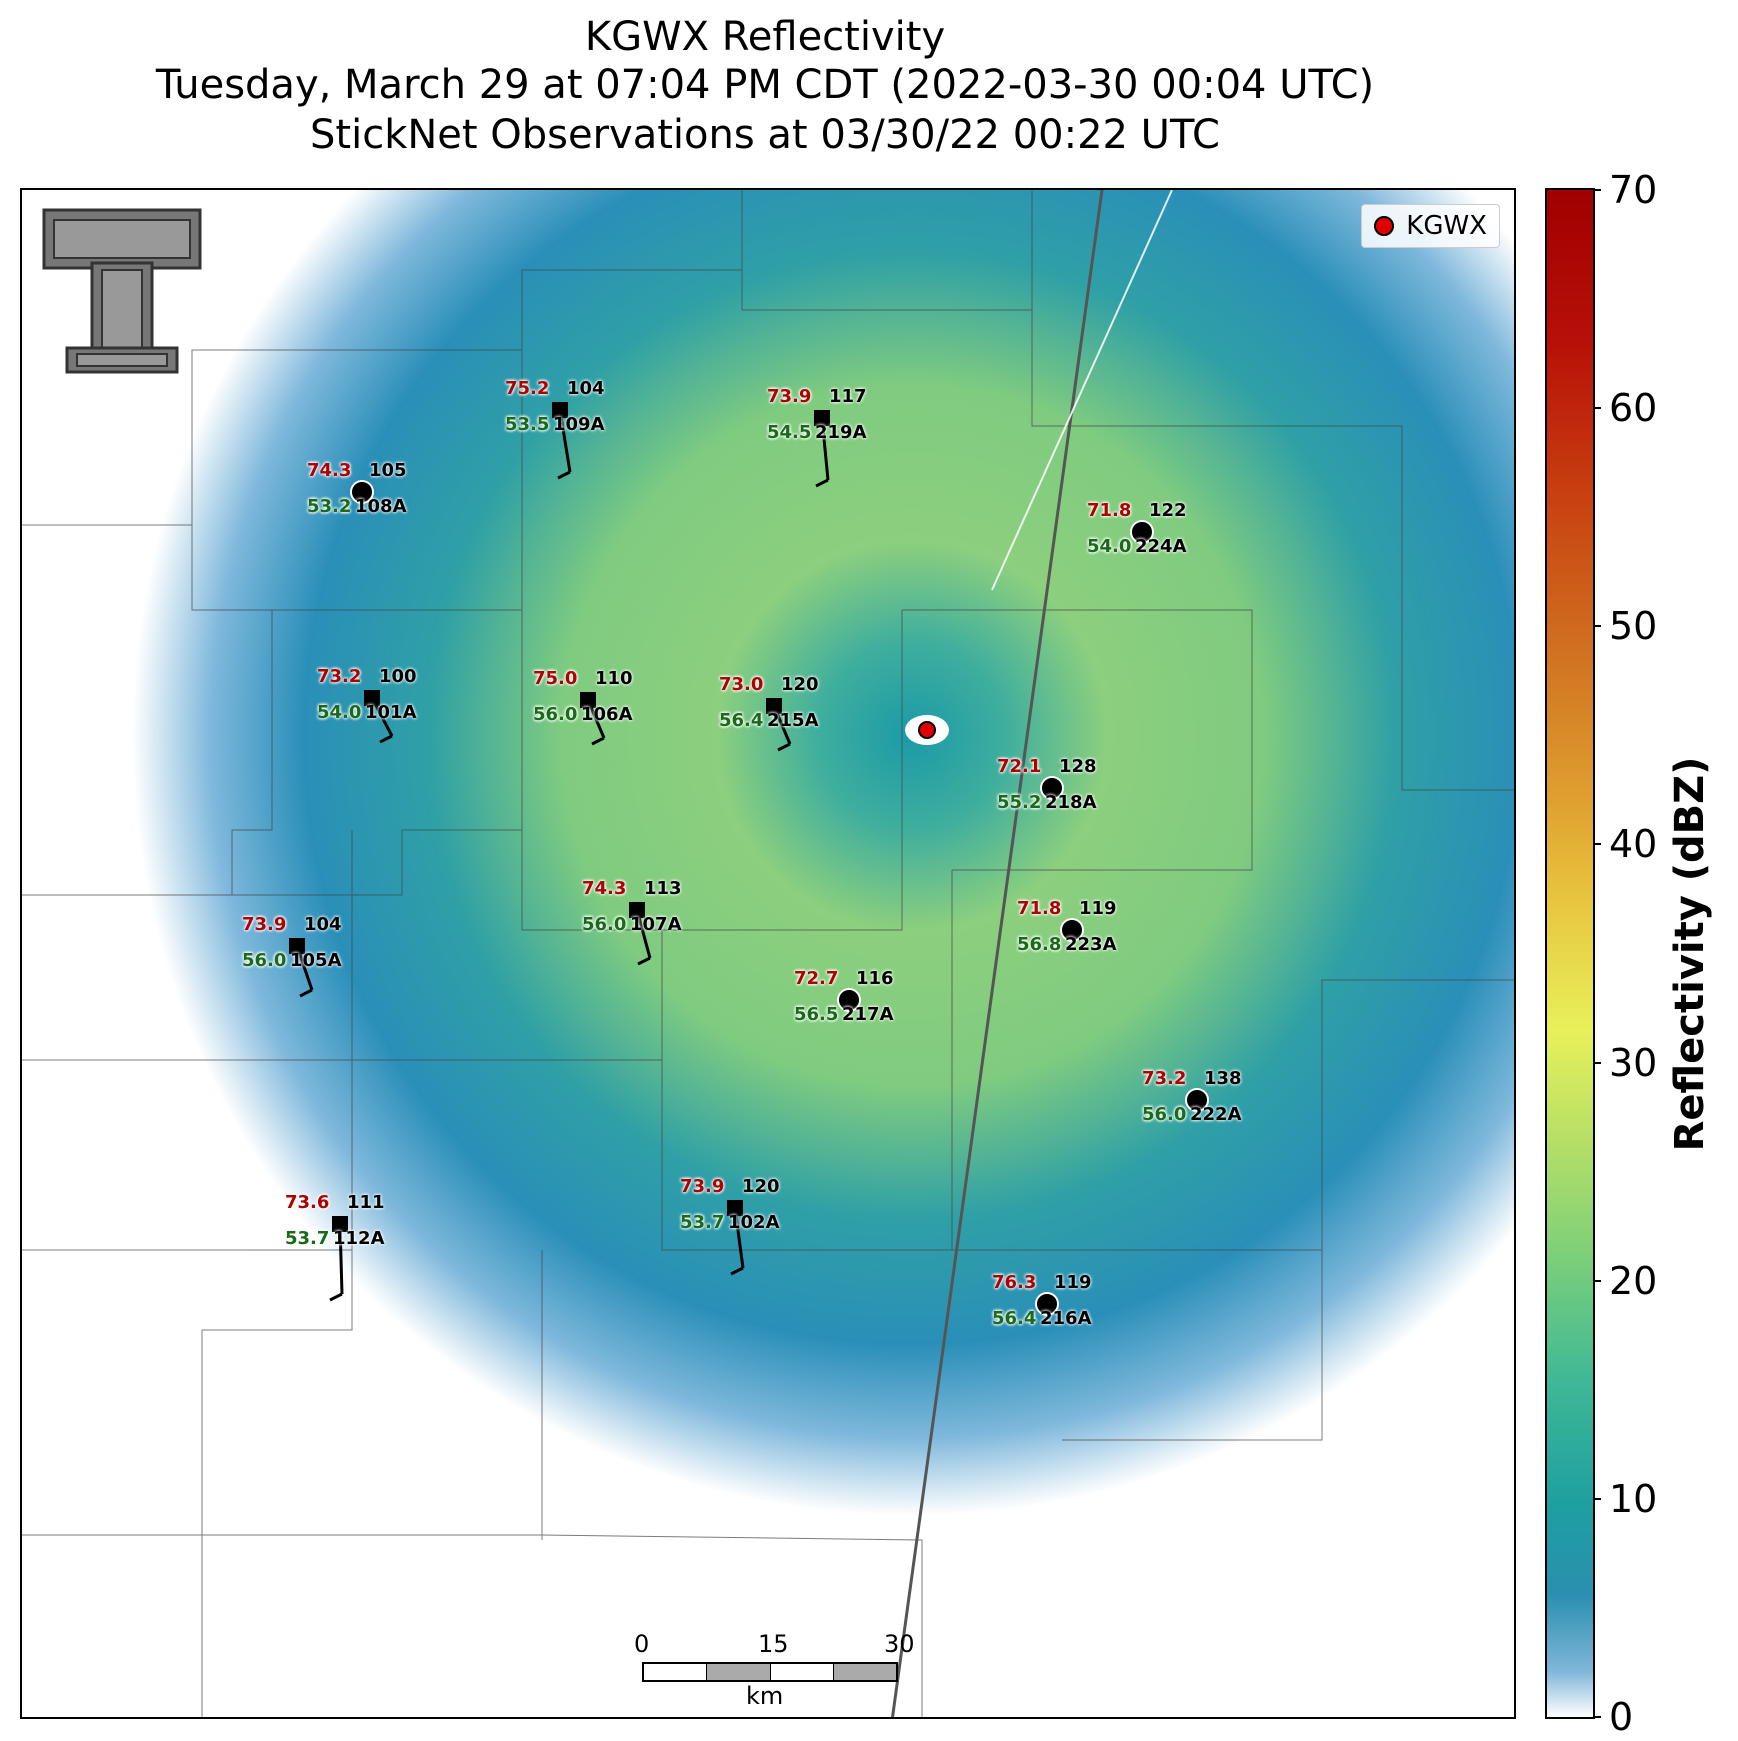 The image size is (1738, 1741). Describe the element at coordinates (596, 719) in the screenshot. I see `wind-barb-106A` at that location.